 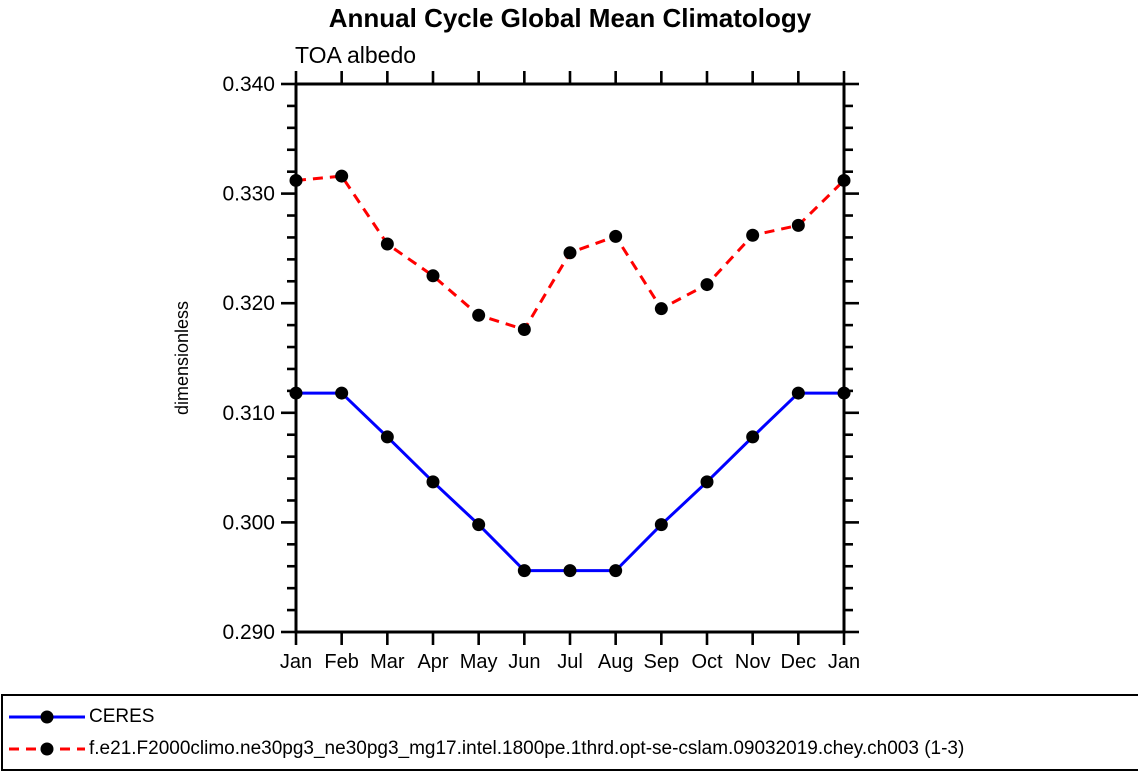 What do you see at coordinates (479, 662) in the screenshot?
I see `x-tick-label: May` at bounding box center [479, 662].